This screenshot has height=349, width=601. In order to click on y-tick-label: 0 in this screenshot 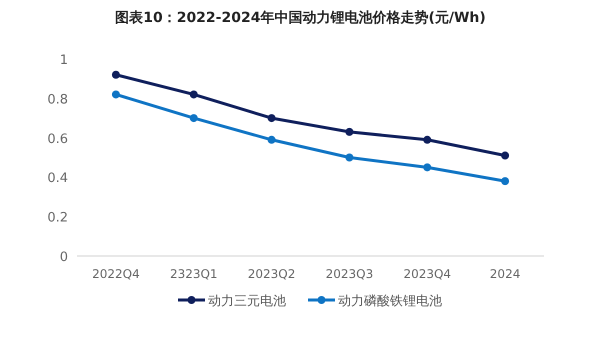, I will do `click(64, 257)`.